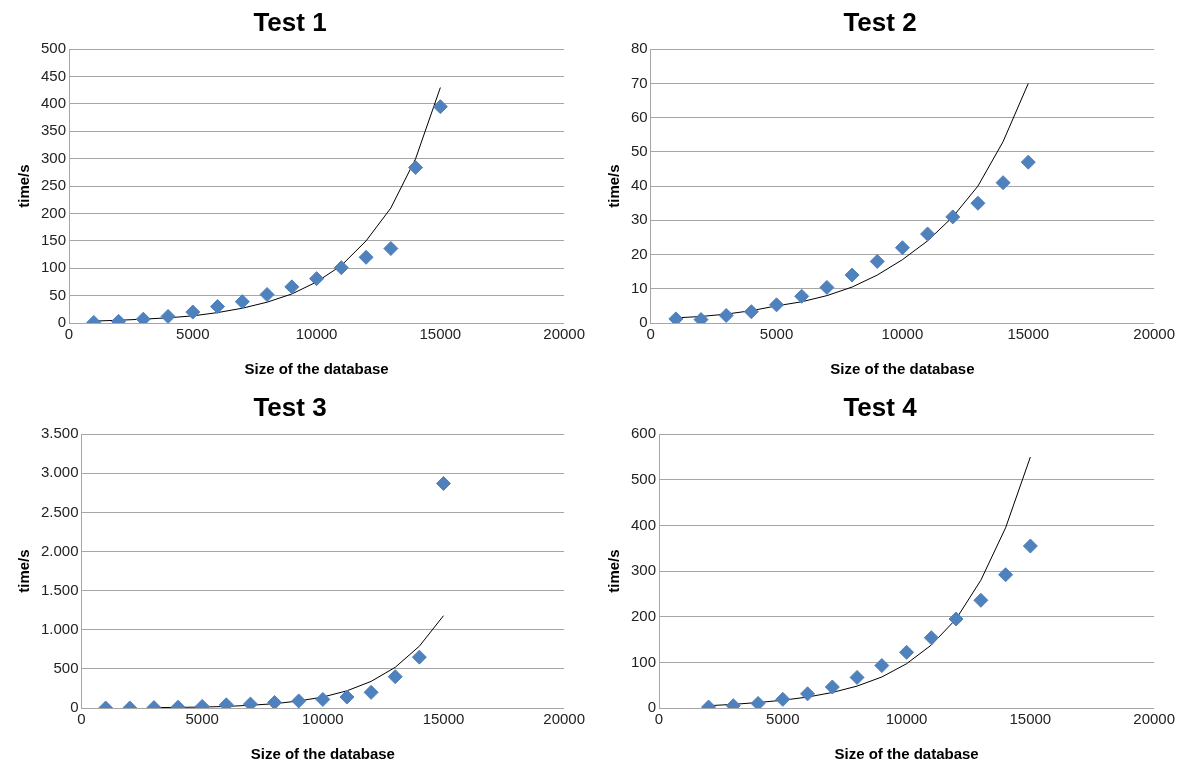 Image resolution: width=1189 pixels, height=778 pixels. Describe the element at coordinates (639, 151) in the screenshot. I see `y-tick-label: 50` at that location.